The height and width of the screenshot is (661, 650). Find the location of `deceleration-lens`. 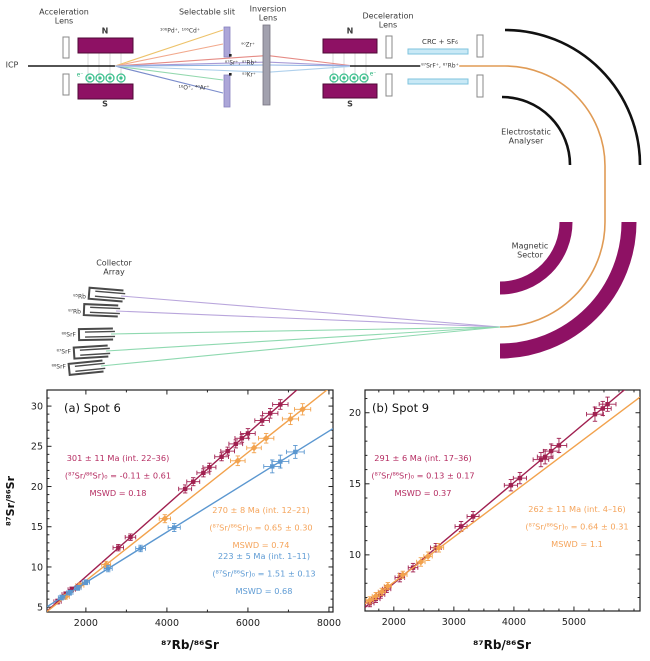

deceleration-lens is located at coordinates (389, 66).